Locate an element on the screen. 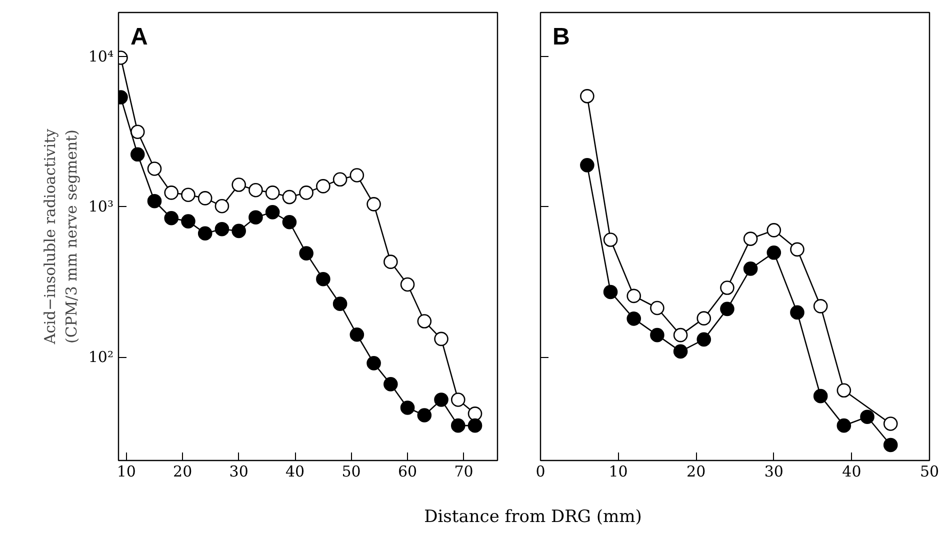 The width and height of the screenshot is (946, 552). y-tick-label: 10⁴ is located at coordinates (101, 56).